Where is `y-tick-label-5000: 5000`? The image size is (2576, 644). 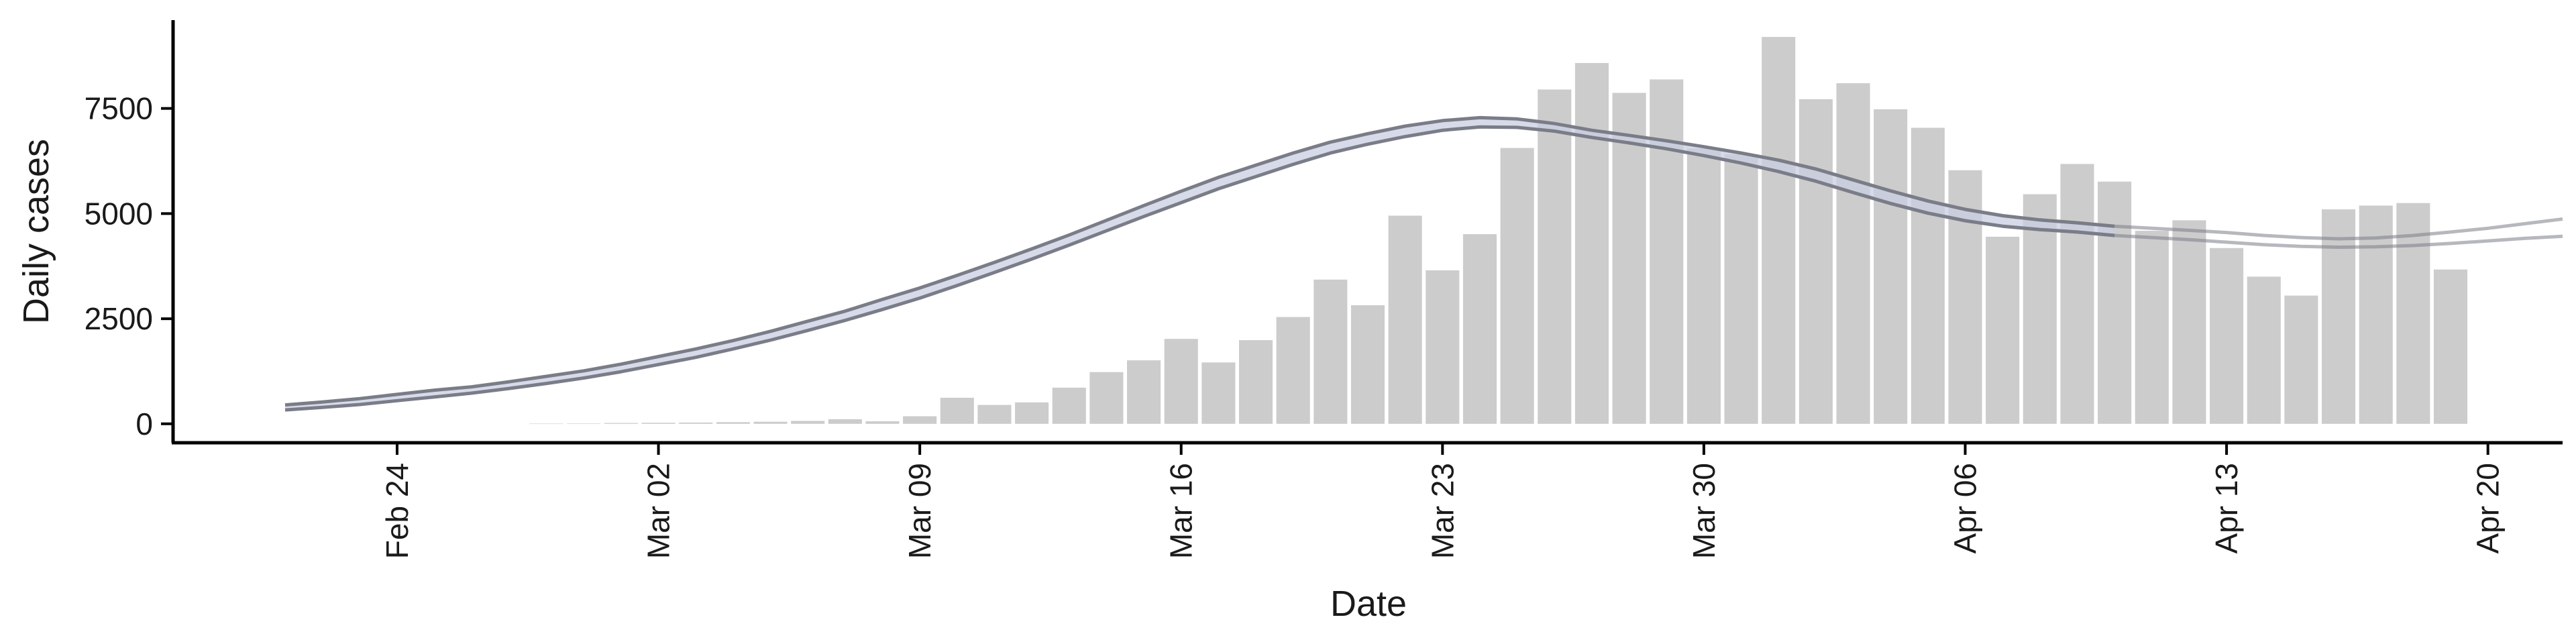
y-tick-label-5000: 5000 is located at coordinates (119, 213).